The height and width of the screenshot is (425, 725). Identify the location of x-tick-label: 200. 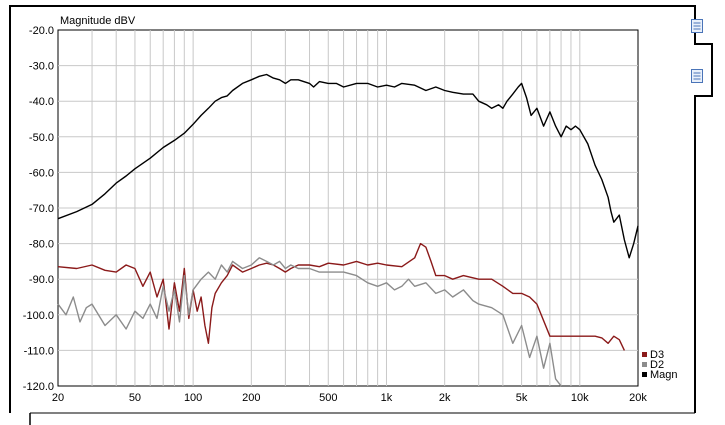
(251, 398).